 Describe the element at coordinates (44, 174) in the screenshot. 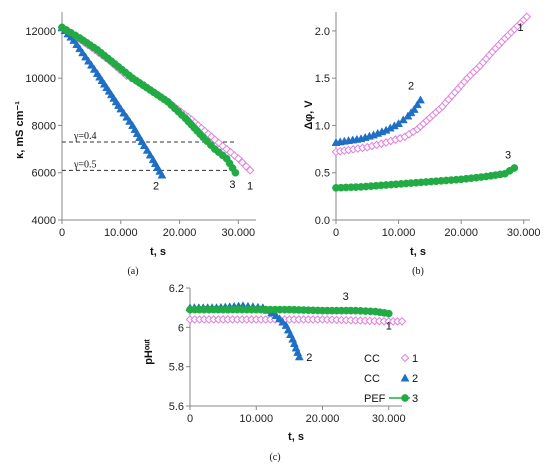

I see `y-tick-label: 6000` at that location.